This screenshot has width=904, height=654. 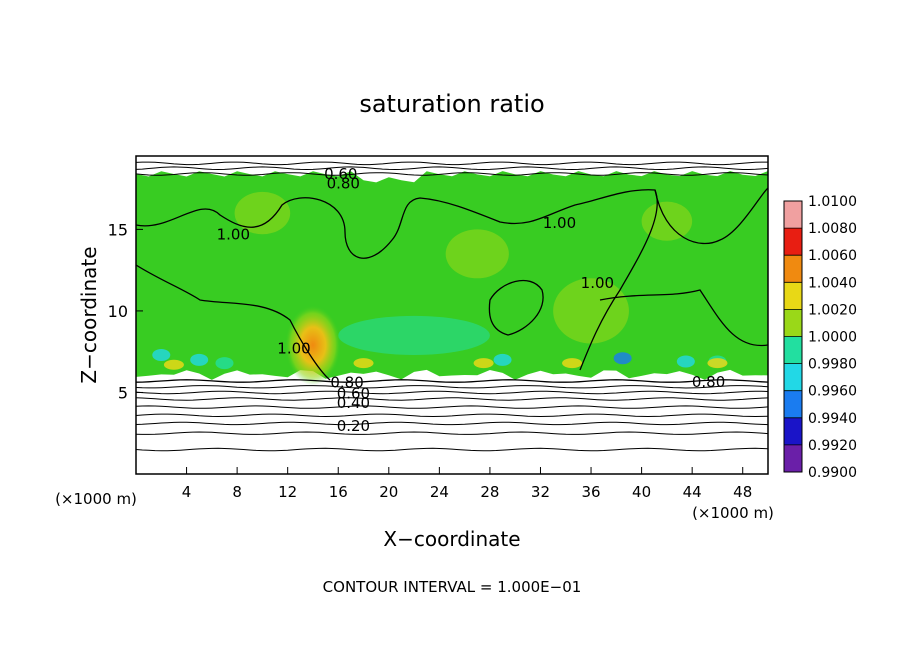 I want to click on x-axis-unit: (×1000 m), so click(x=733, y=513).